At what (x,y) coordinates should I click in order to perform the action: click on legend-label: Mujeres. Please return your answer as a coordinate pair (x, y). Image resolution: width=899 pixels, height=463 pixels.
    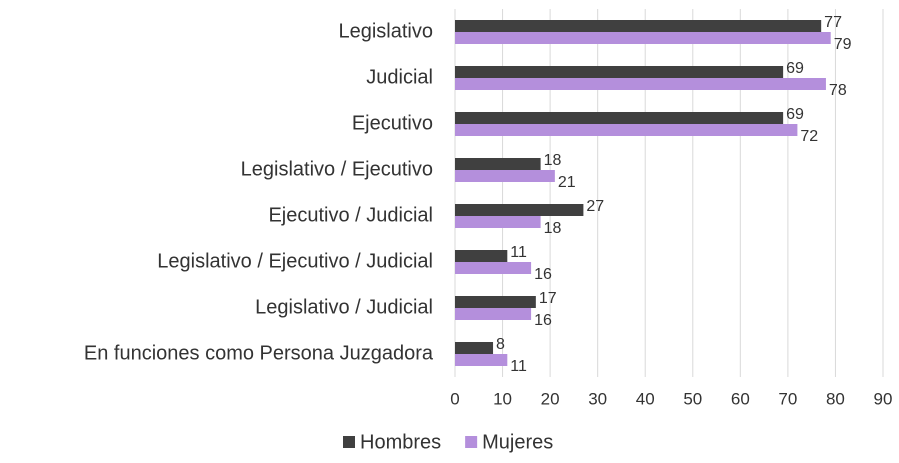
    Looking at the image, I should click on (517, 442).